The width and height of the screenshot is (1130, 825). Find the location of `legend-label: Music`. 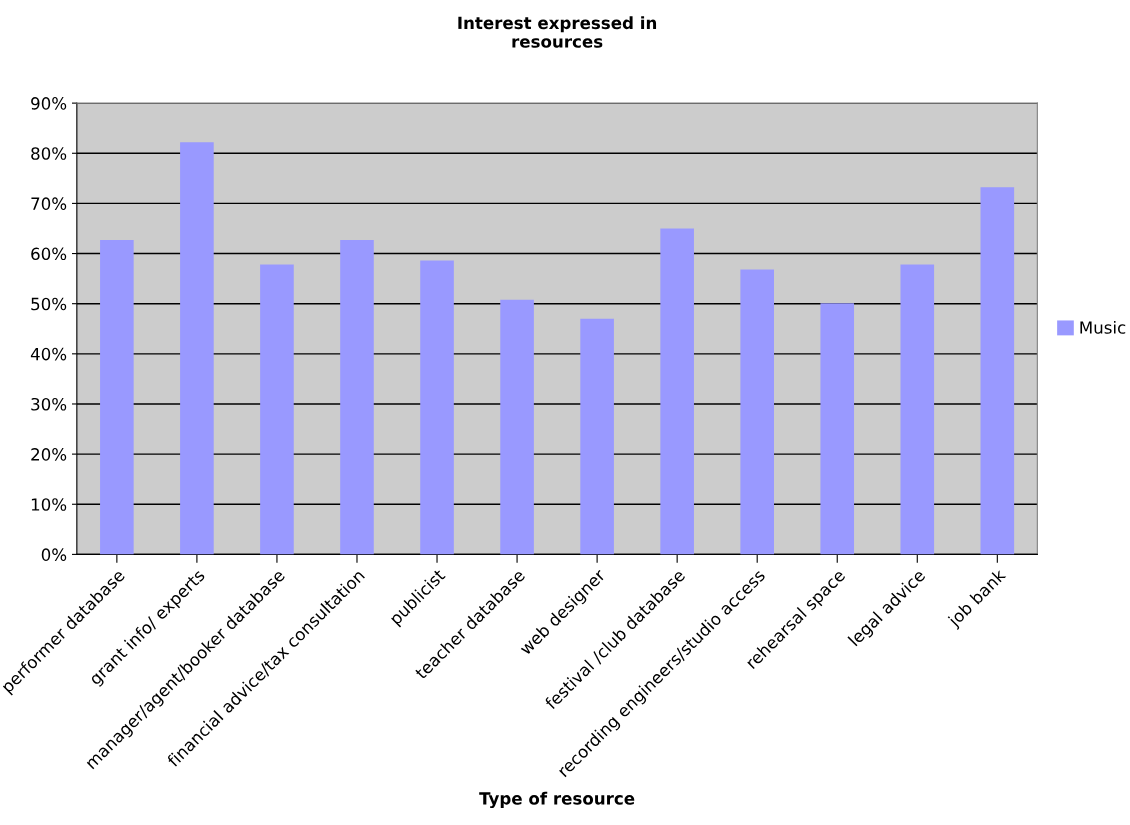

legend-label: Music is located at coordinates (1103, 327).